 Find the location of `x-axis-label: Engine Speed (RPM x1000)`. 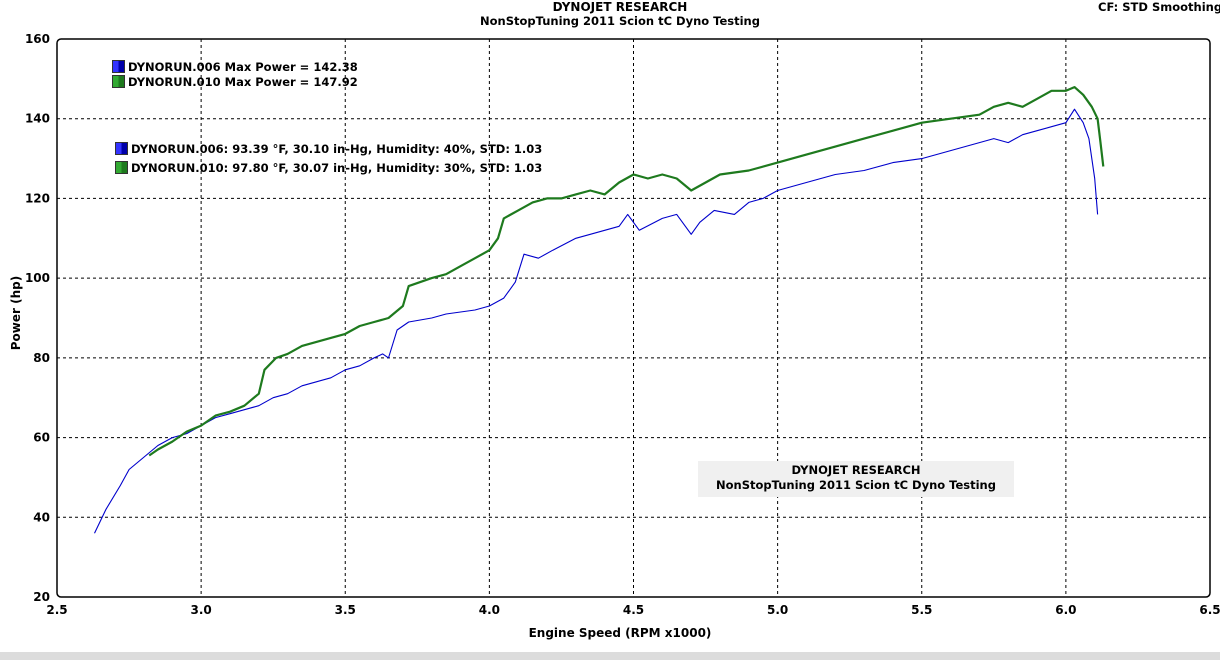

x-axis-label: Engine Speed (RPM x1000) is located at coordinates (620, 633).